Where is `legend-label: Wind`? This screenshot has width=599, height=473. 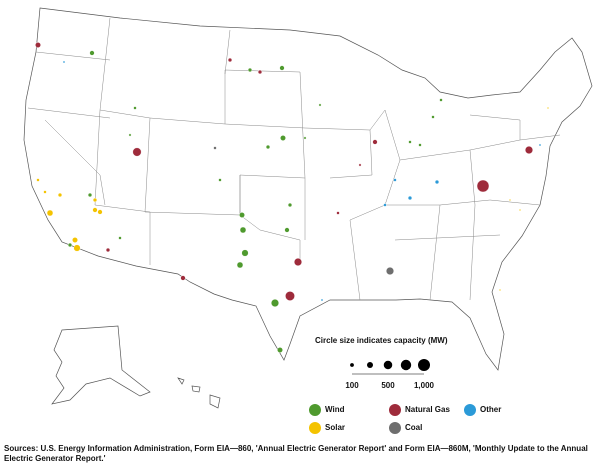 legend-label: Wind is located at coordinates (335, 409).